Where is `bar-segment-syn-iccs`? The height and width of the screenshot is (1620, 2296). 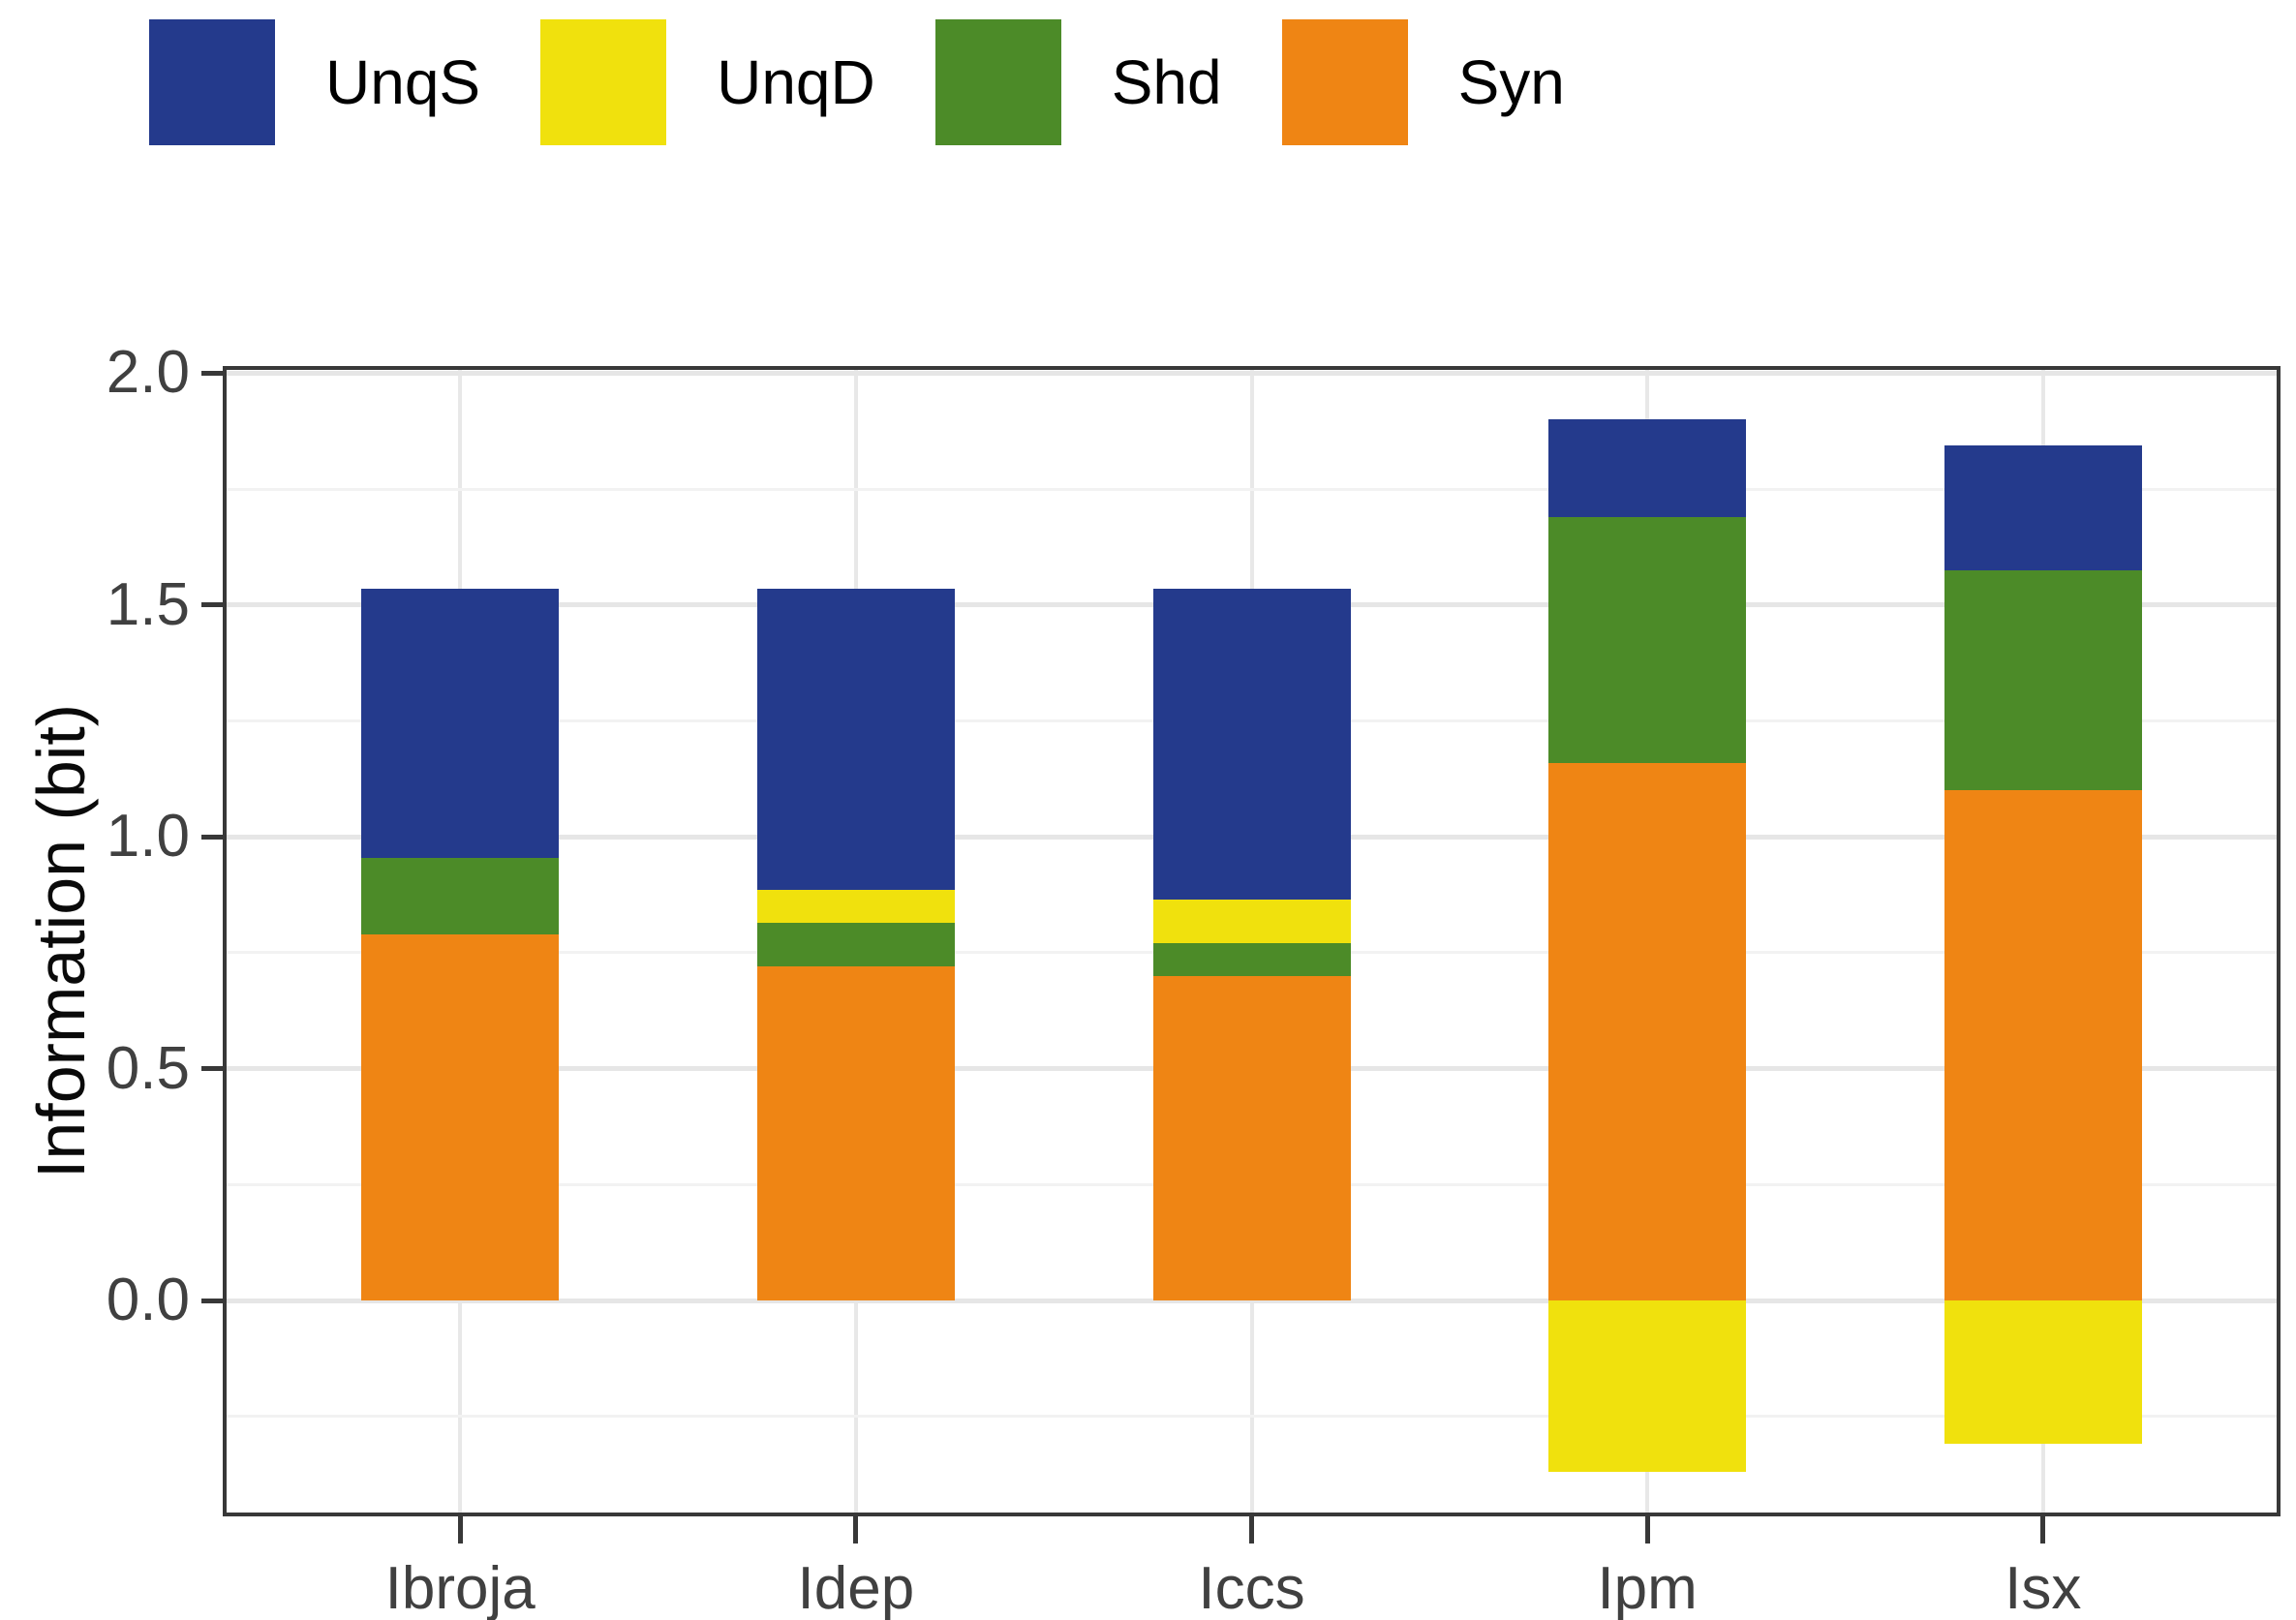 bar-segment-syn-iccs is located at coordinates (1251, 1137).